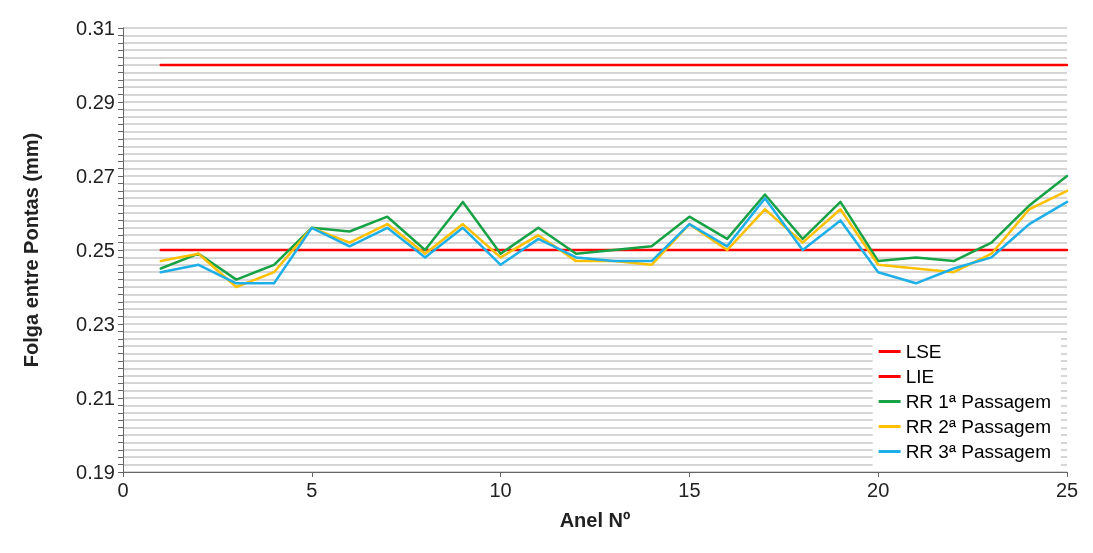 Image resolution: width=1093 pixels, height=553 pixels. Describe the element at coordinates (923, 351) in the screenshot. I see `legend-label: LSE` at that location.